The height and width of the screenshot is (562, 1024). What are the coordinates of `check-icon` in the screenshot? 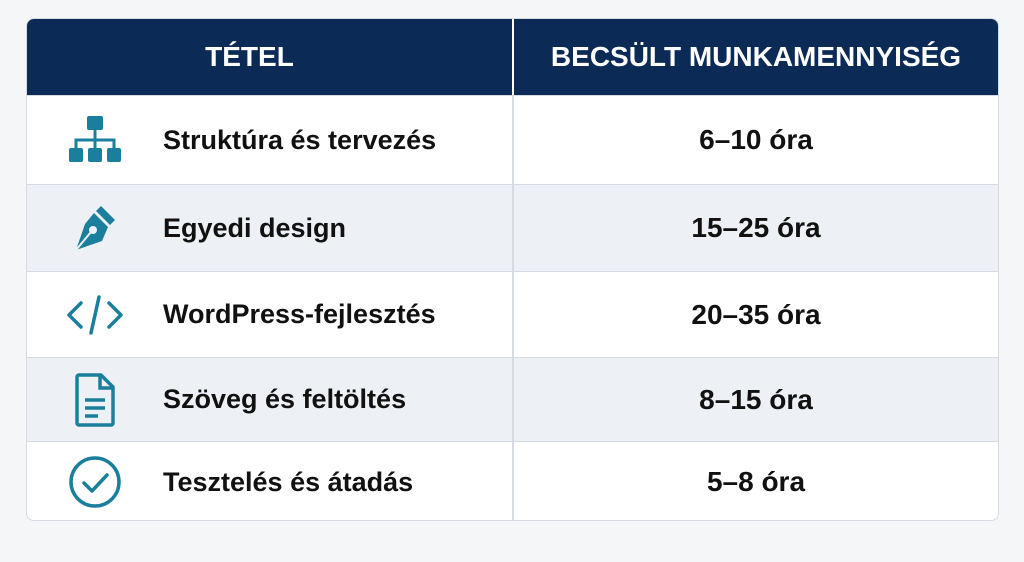 It's located at (95, 482).